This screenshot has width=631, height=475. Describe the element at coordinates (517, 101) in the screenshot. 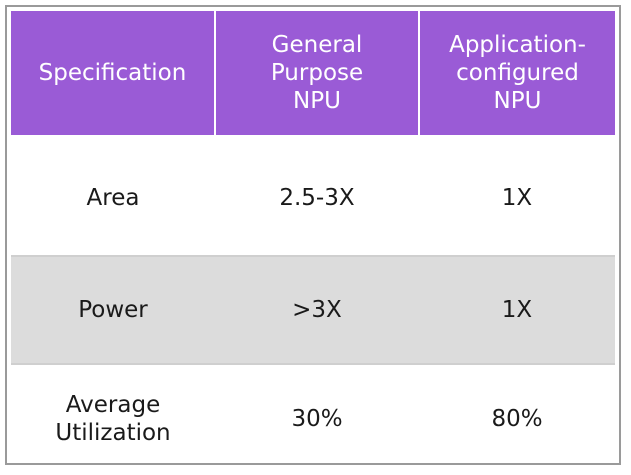

I see `header-app-line-3: NPU` at that location.